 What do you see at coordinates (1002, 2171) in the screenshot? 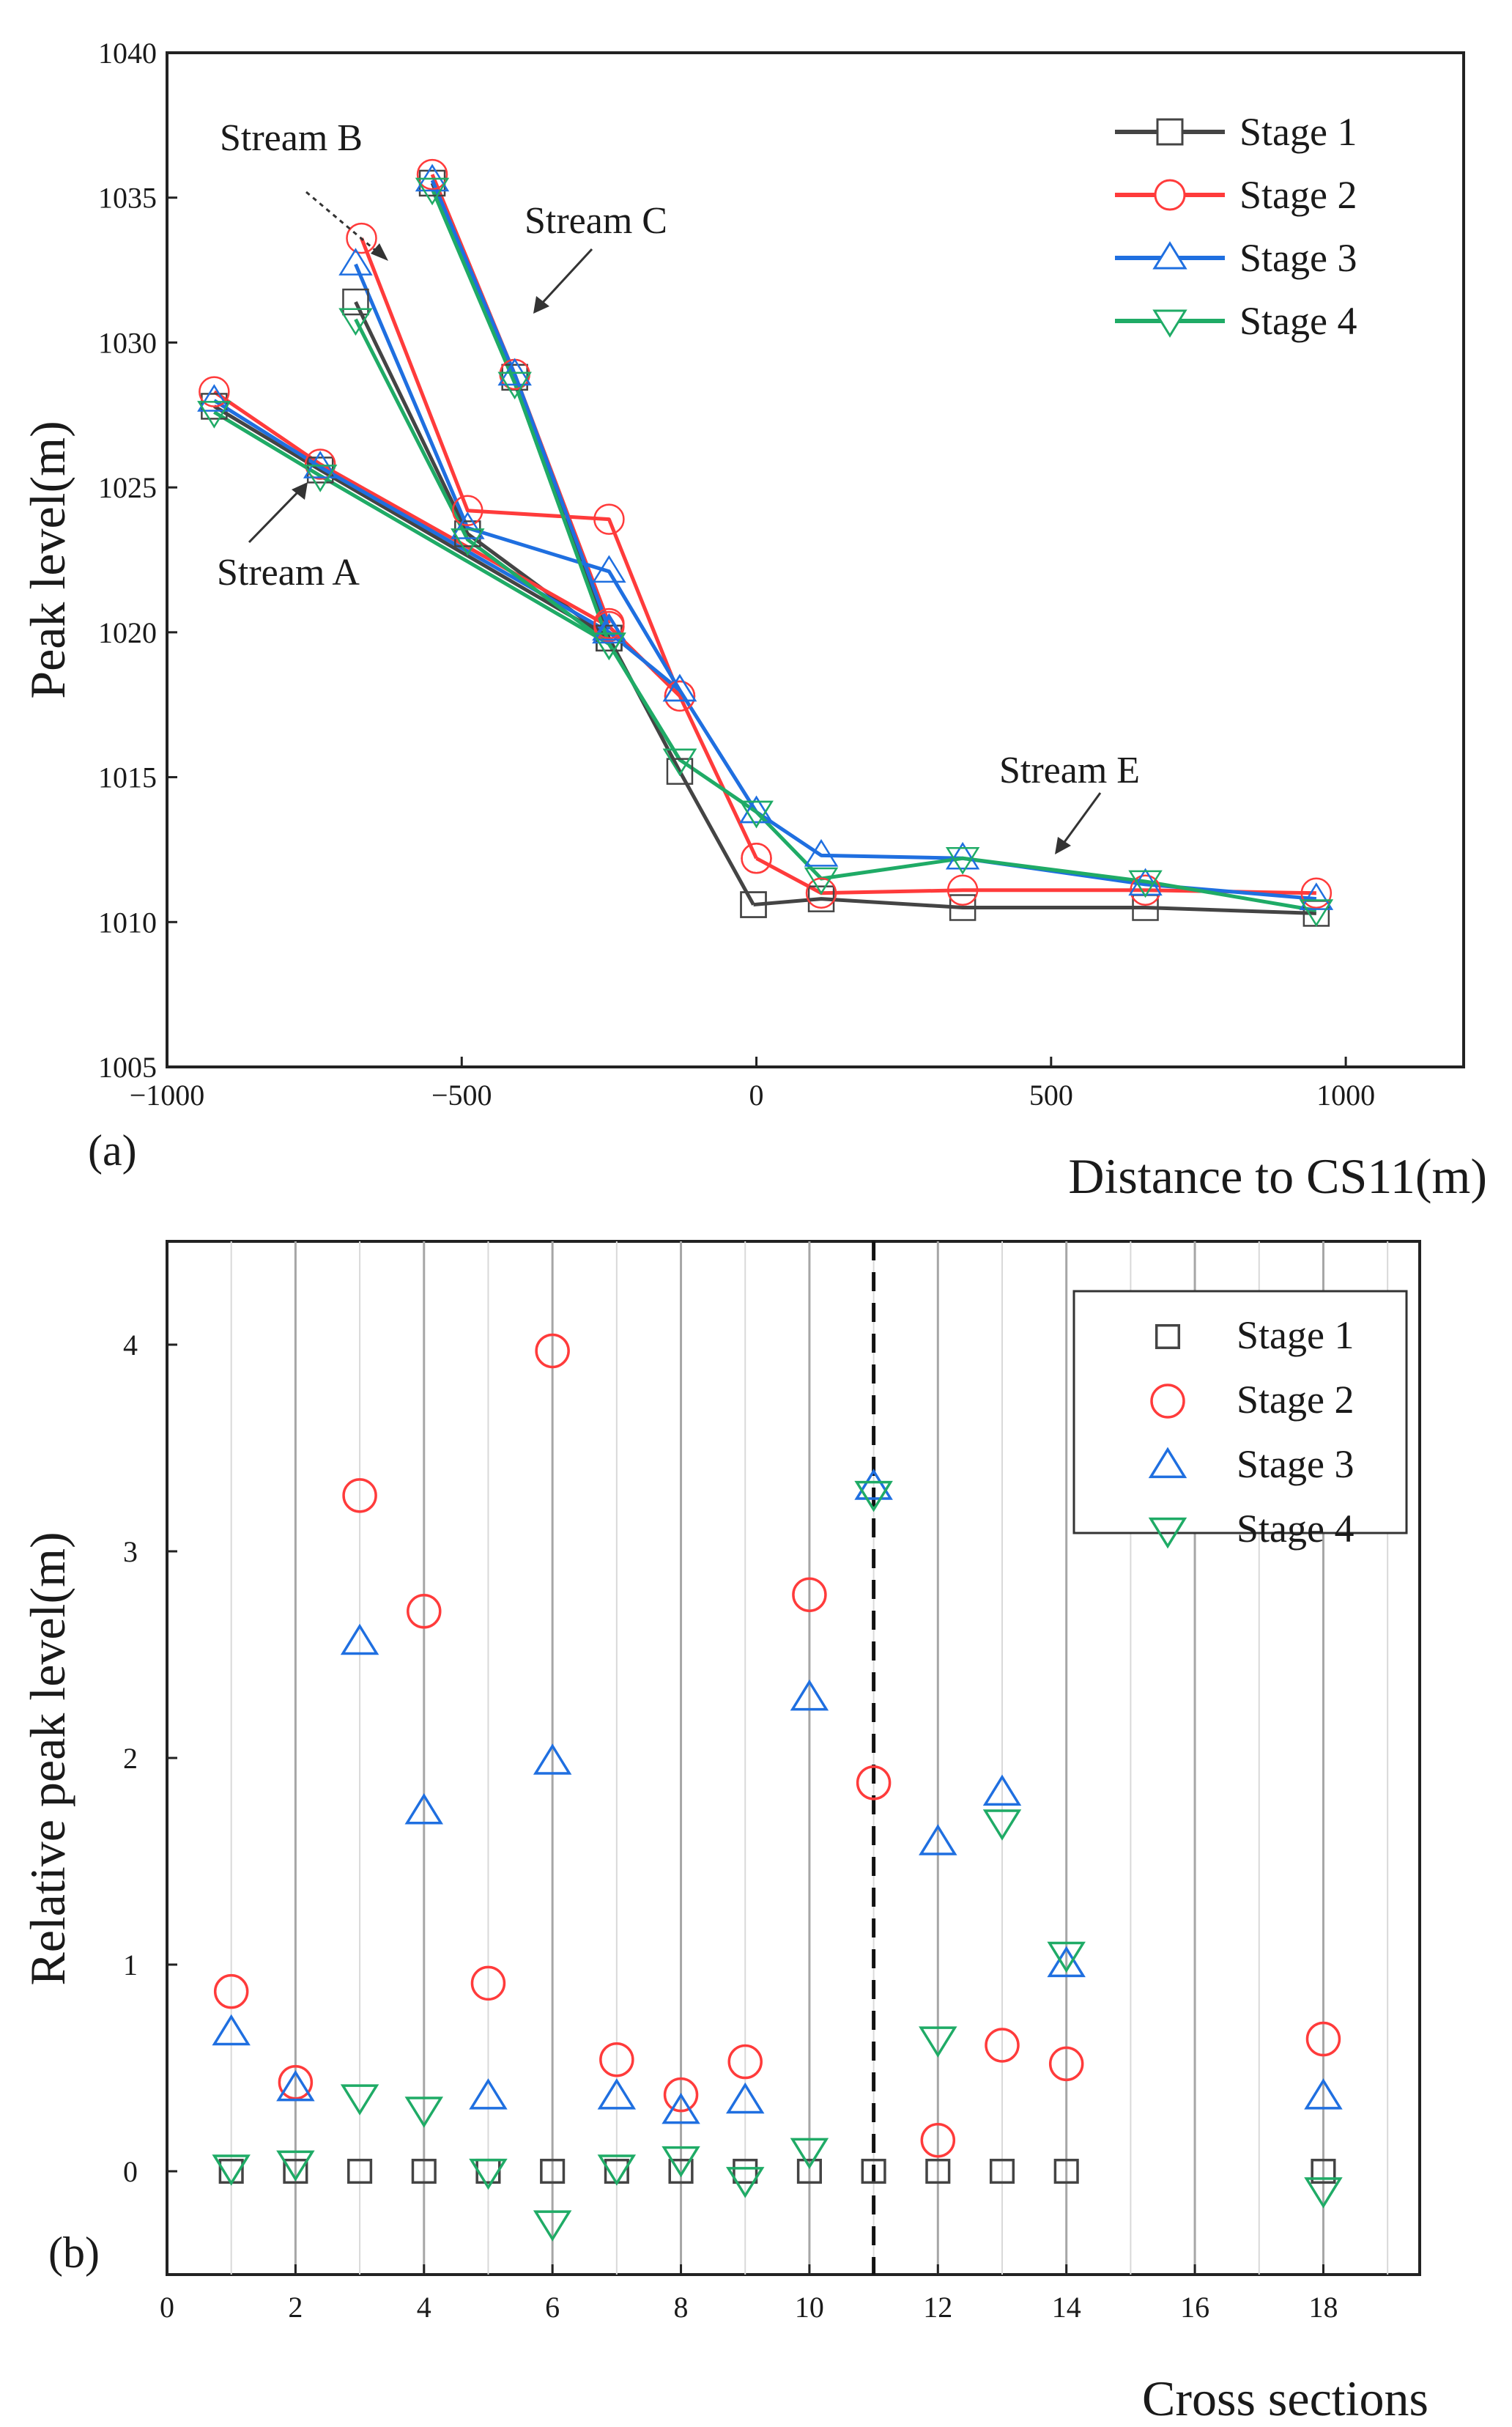
I see `point-stage-1-cs13` at bounding box center [1002, 2171].